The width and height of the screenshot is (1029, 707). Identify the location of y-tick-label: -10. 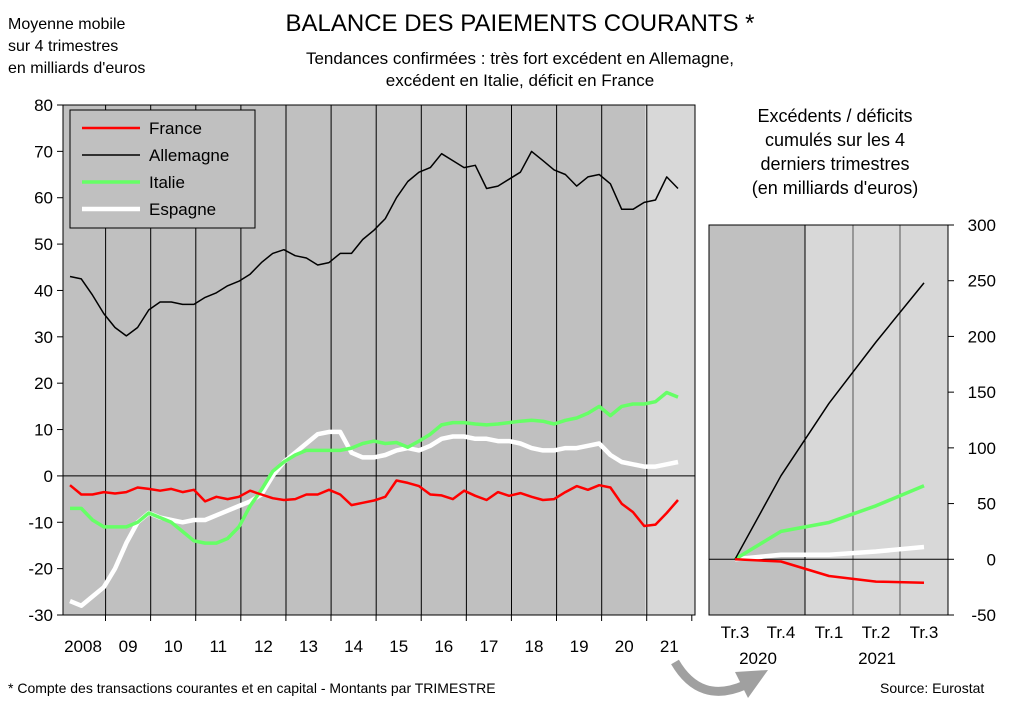
(40, 522).